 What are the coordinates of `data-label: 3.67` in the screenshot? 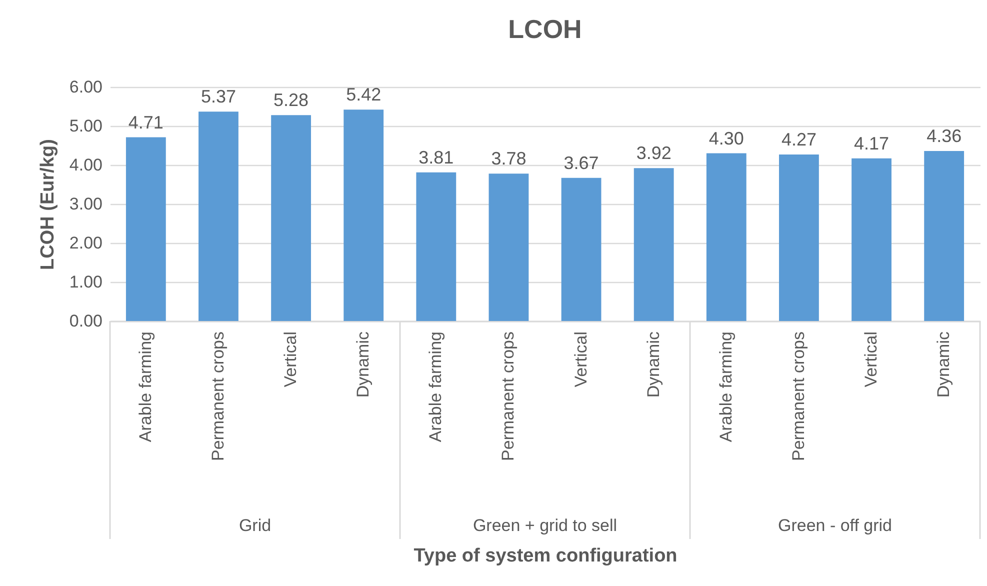 It's located at (581, 162).